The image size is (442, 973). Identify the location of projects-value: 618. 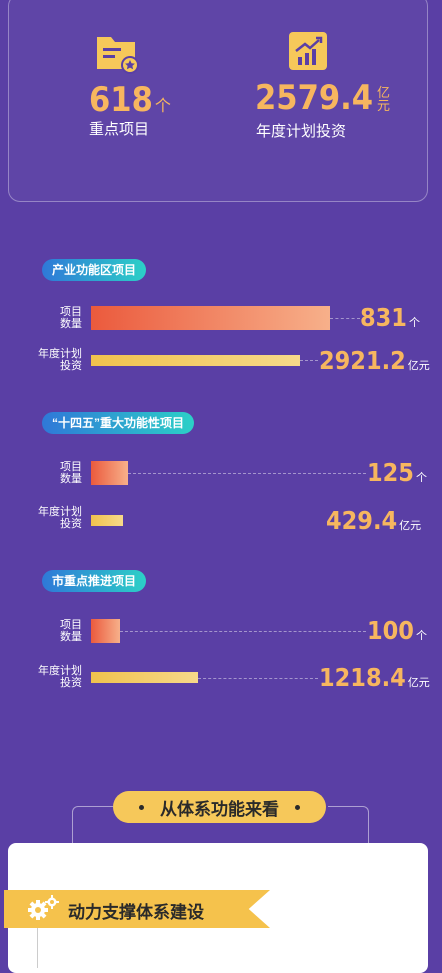
(121, 100).